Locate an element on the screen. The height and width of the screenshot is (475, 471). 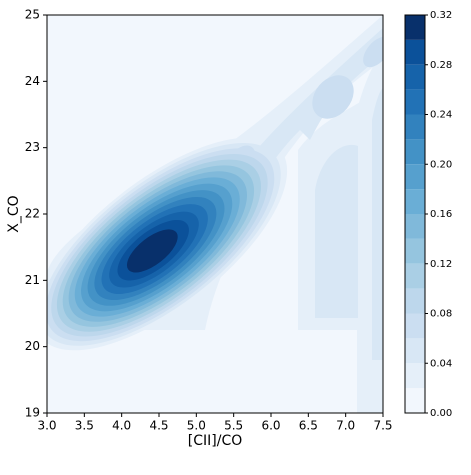
x-tick-label: 3.0 is located at coordinates (46, 426).